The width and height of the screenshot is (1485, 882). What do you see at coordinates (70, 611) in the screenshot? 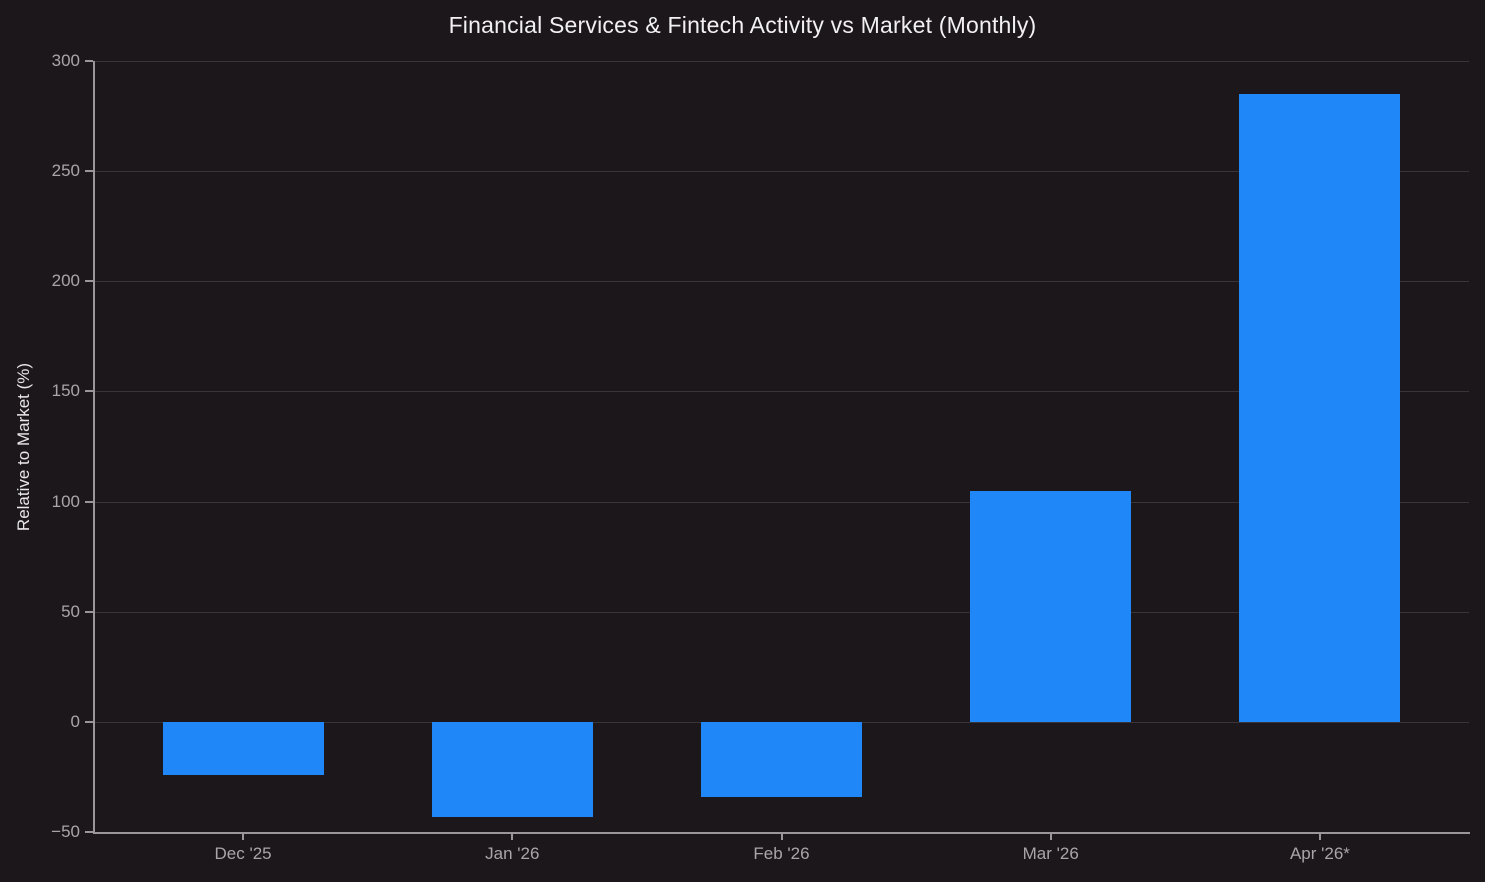
I see `y-tick-label: 50` at bounding box center [70, 611].